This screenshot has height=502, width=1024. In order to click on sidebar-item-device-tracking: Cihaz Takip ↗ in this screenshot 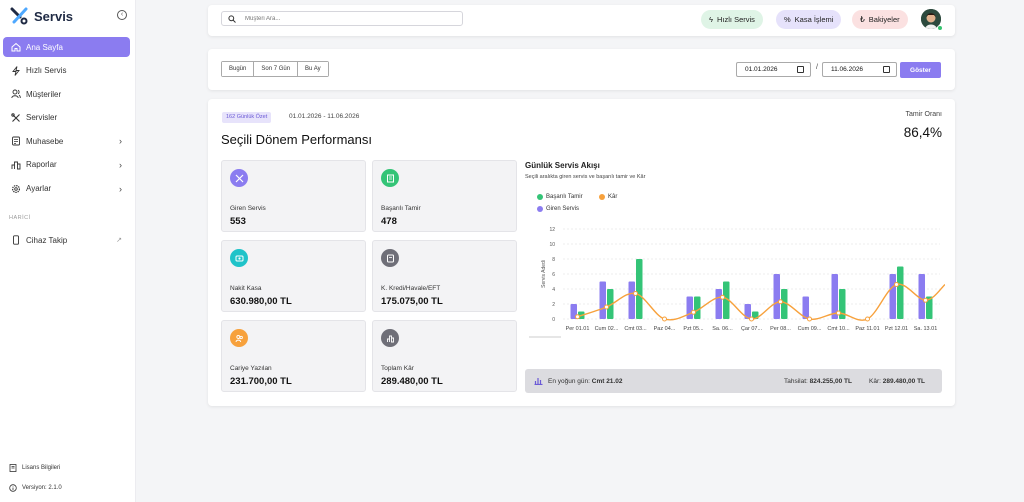, I will do `click(66, 240)`.